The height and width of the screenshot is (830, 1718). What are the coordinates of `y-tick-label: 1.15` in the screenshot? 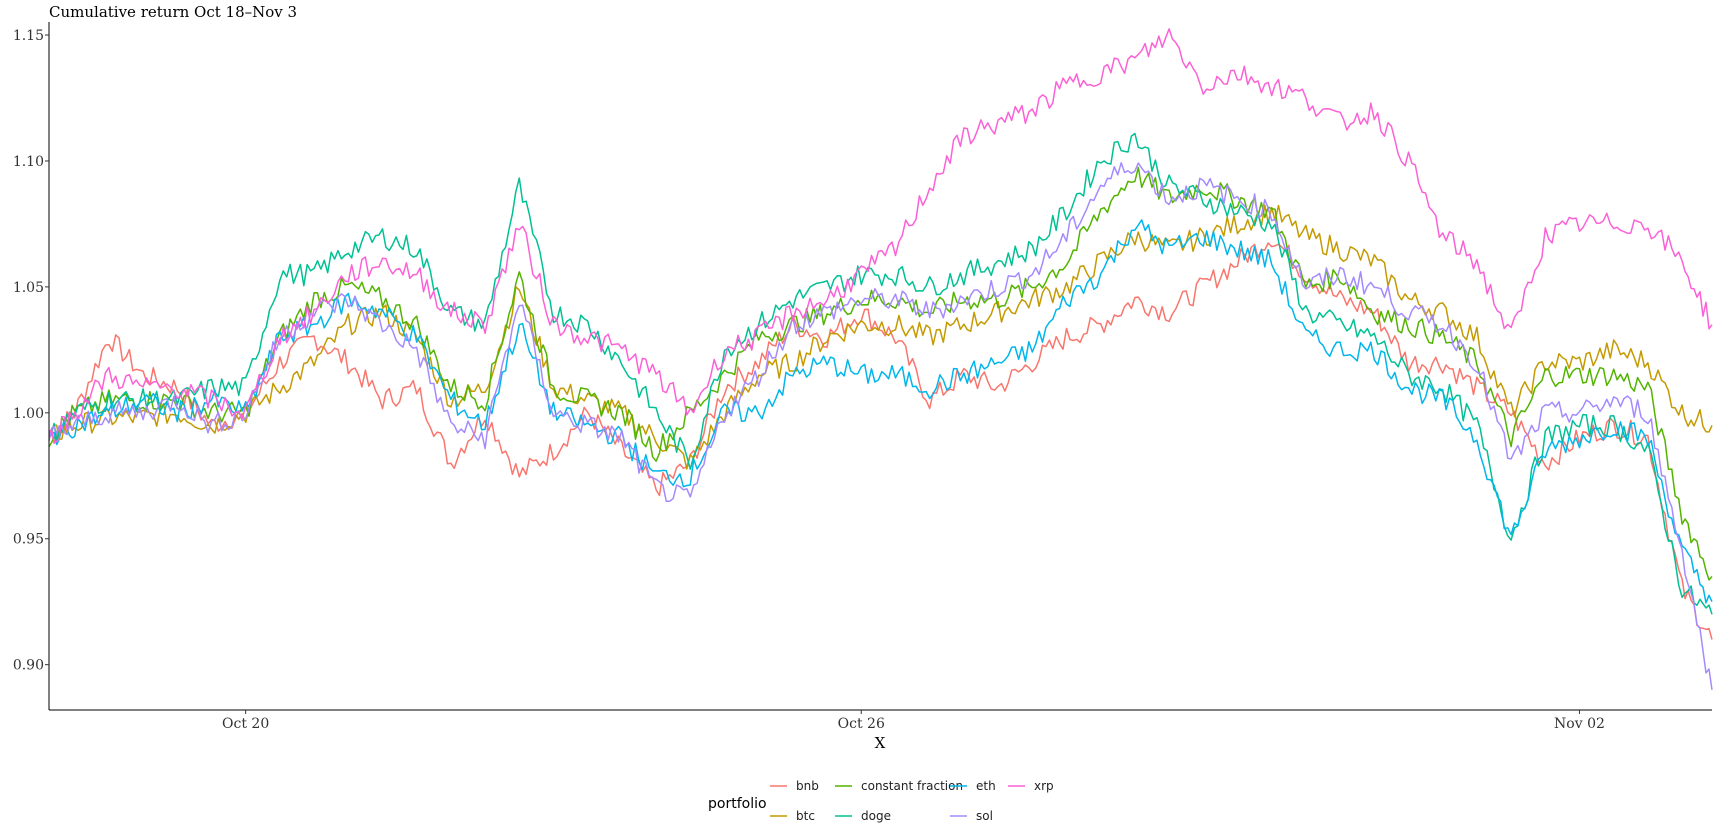 It's located at (28, 36).